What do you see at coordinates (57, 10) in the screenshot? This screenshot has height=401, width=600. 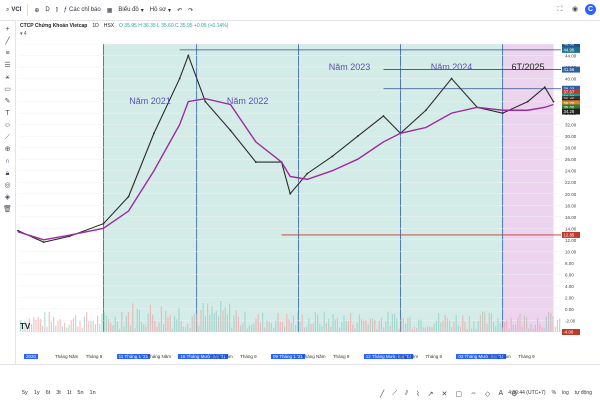 I see `chart-type-button: ⫾` at bounding box center [57, 10].